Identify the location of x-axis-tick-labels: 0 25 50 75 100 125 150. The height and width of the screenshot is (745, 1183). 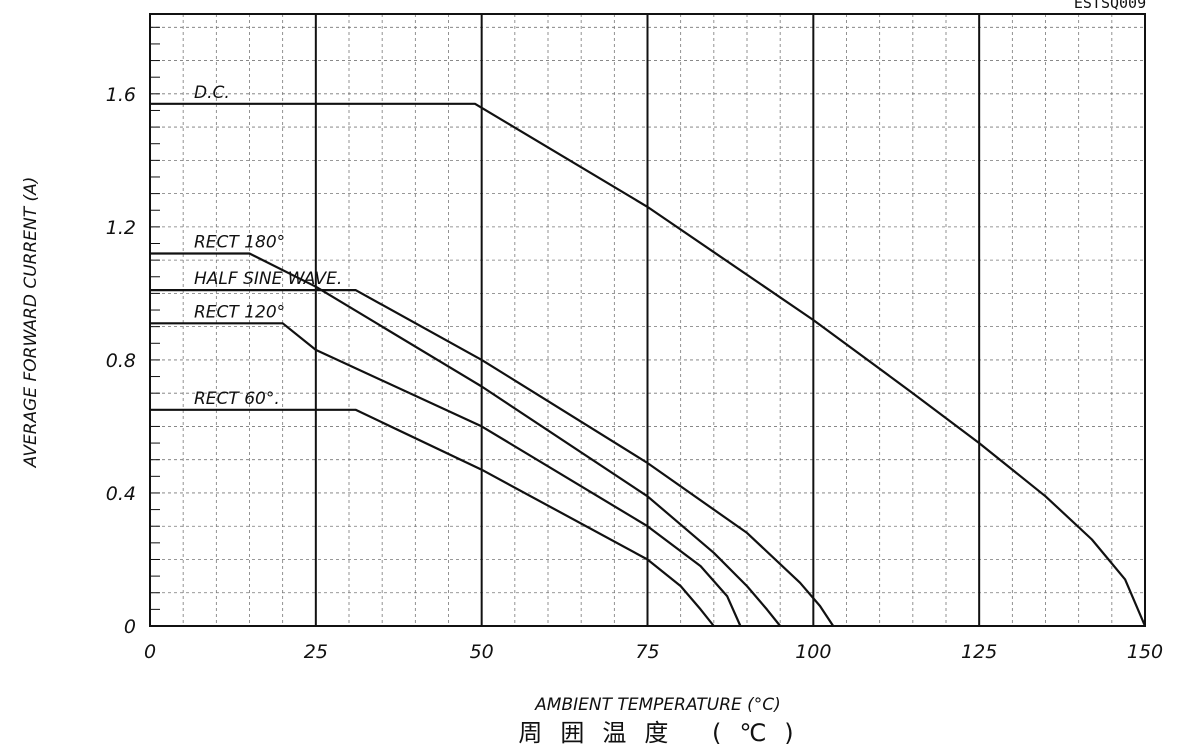
(653, 652).